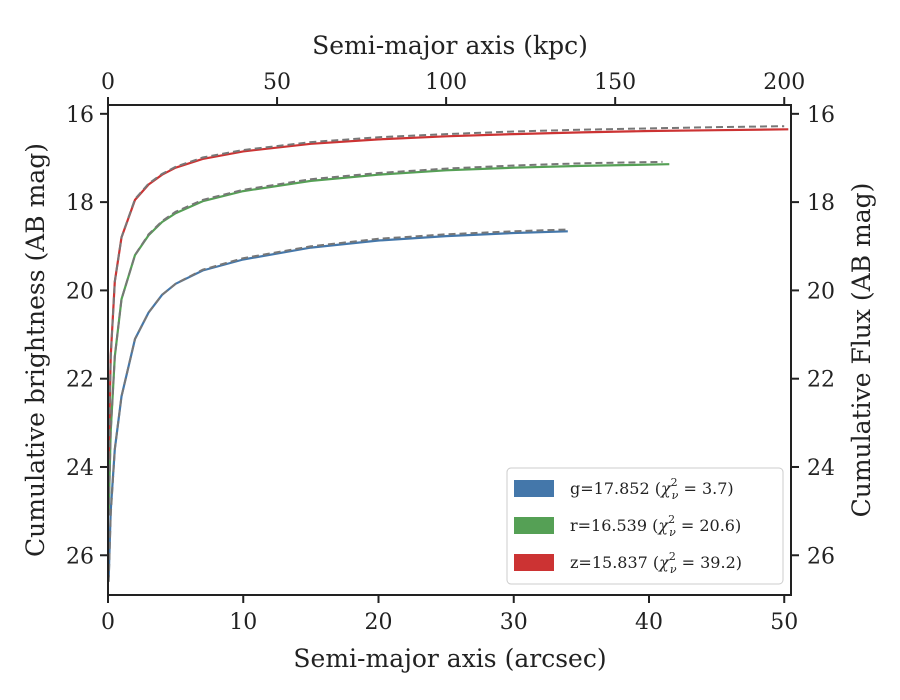 Image resolution: width=900 pixels, height=700 pixels. I want to click on y-left-tick-label: 20, so click(80, 291).